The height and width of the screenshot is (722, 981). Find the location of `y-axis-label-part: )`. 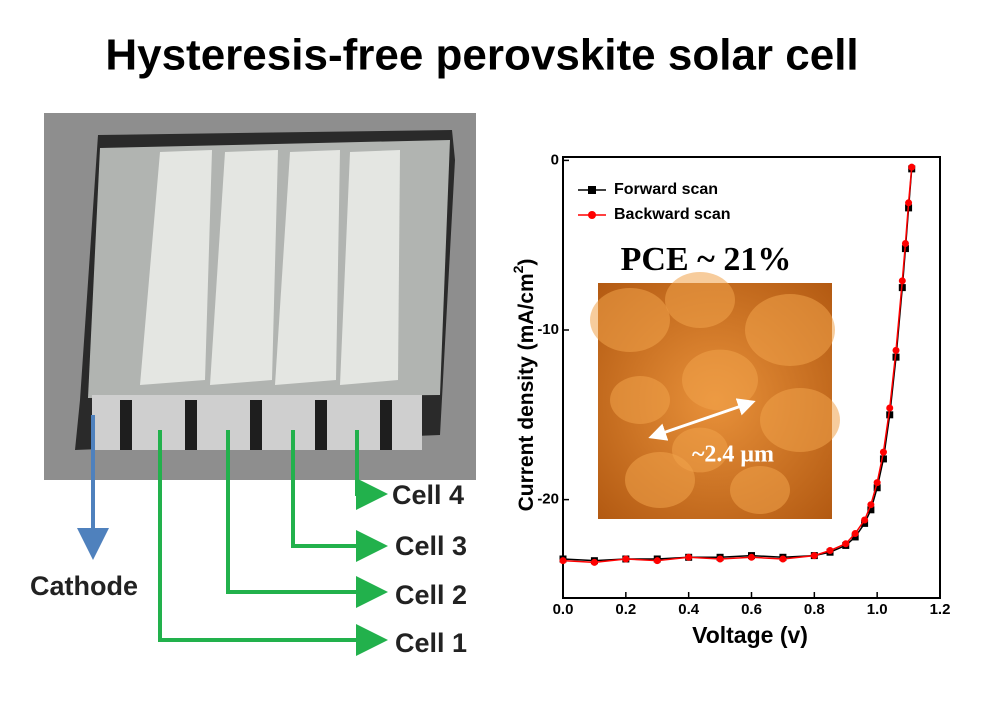

y-axis-label-part: ) is located at coordinates (526, 262).